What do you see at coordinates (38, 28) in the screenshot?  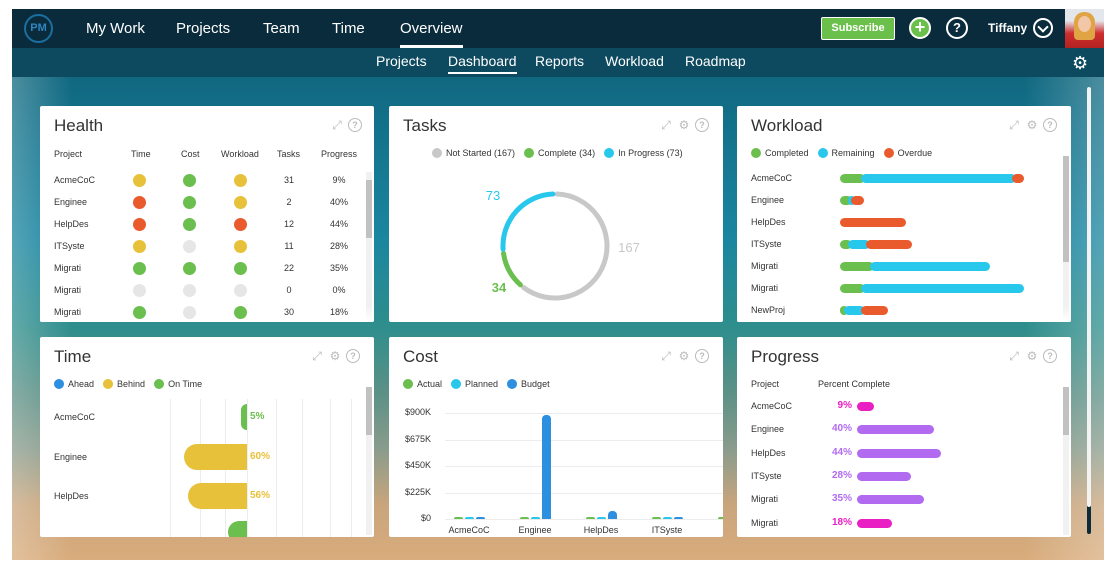 I see `app-logo: PM` at bounding box center [38, 28].